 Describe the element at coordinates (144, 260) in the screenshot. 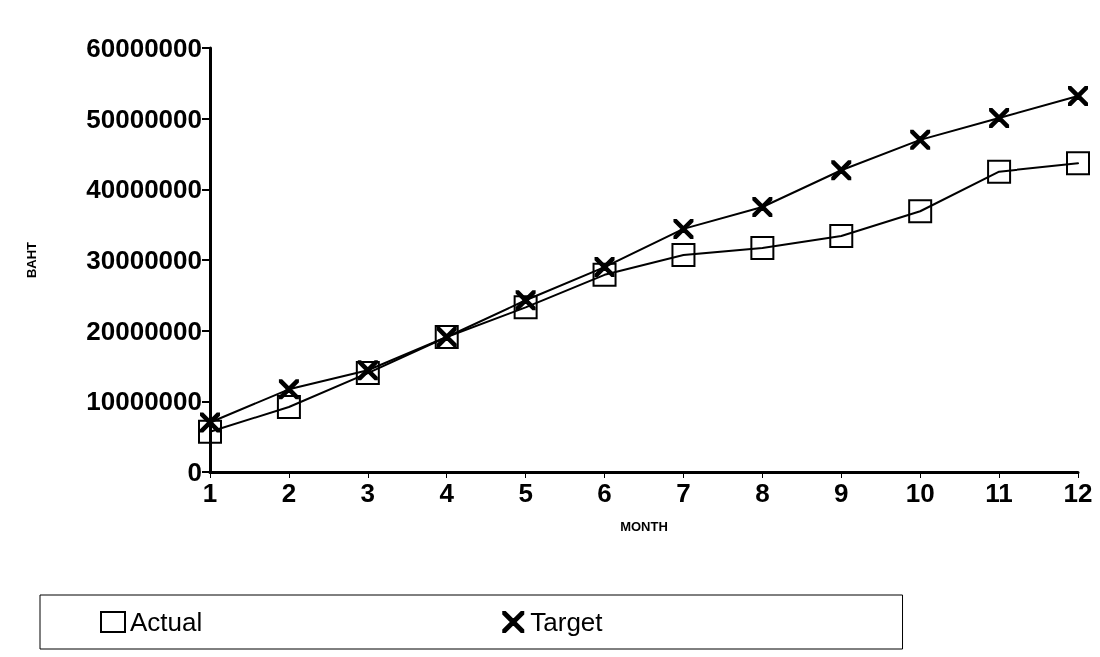

I see `y-tick-label: 30000000` at that location.